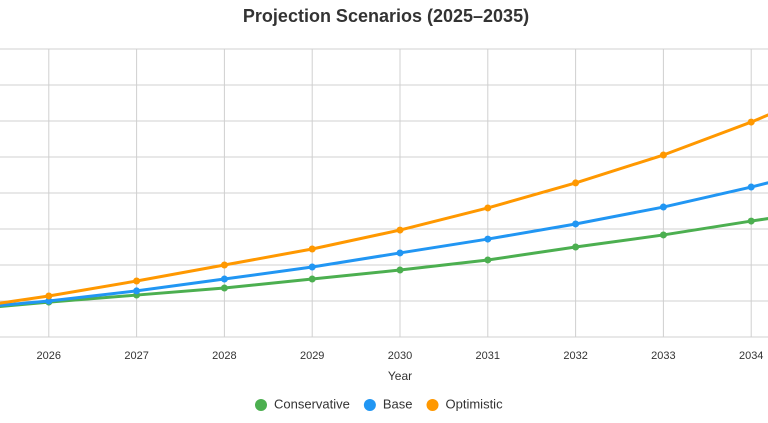 The width and height of the screenshot is (768, 423). What do you see at coordinates (136, 356) in the screenshot?
I see `x-tick-label: 2027` at bounding box center [136, 356].